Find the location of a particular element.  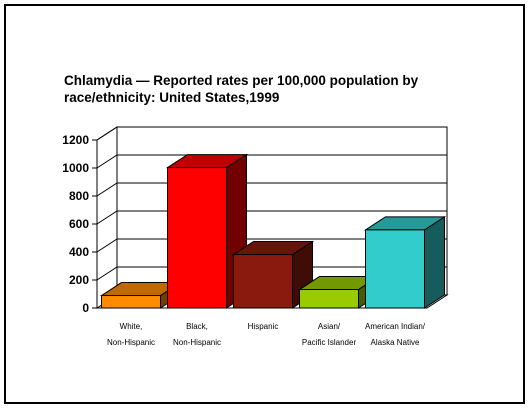

y-tick-label: 200 is located at coordinates (79, 280).